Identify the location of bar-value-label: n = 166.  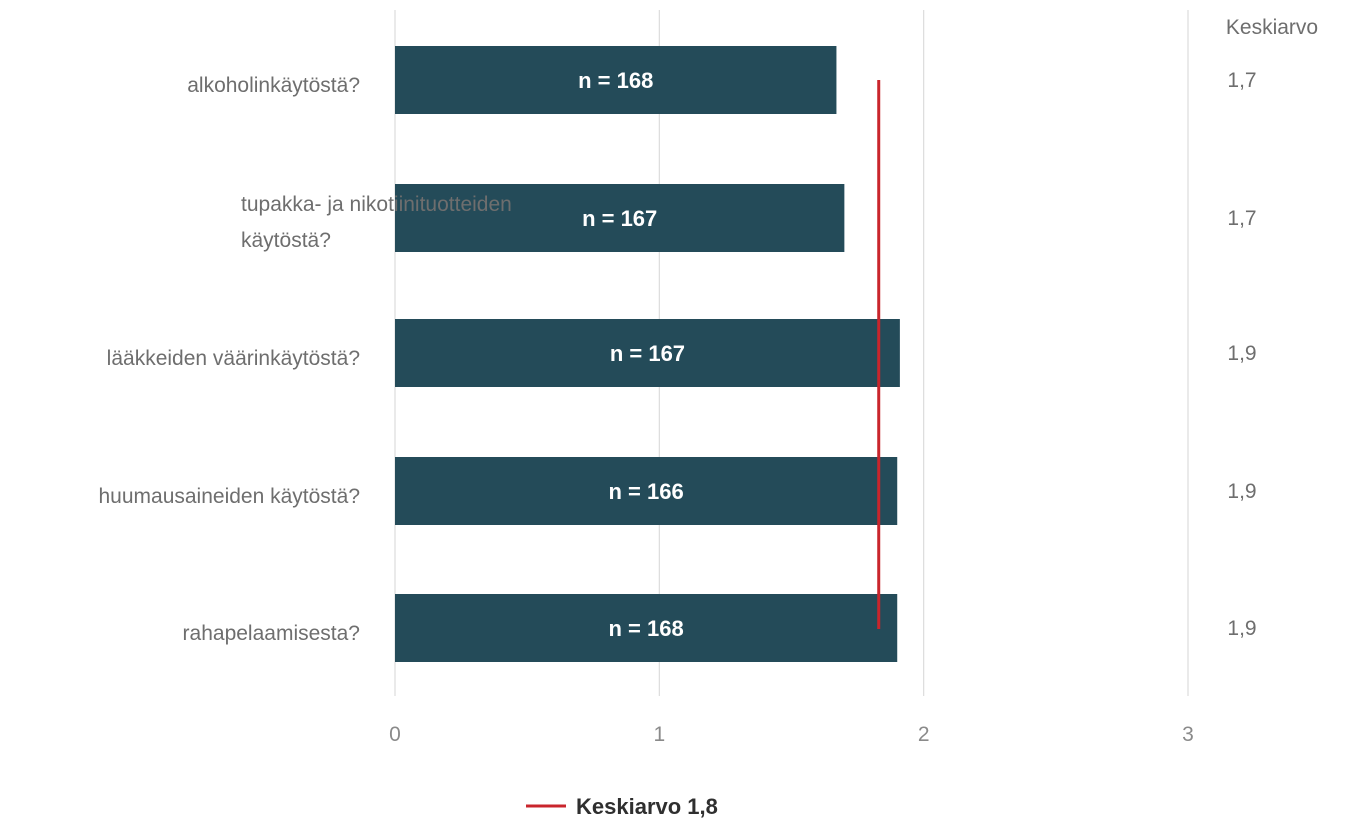
(646, 491).